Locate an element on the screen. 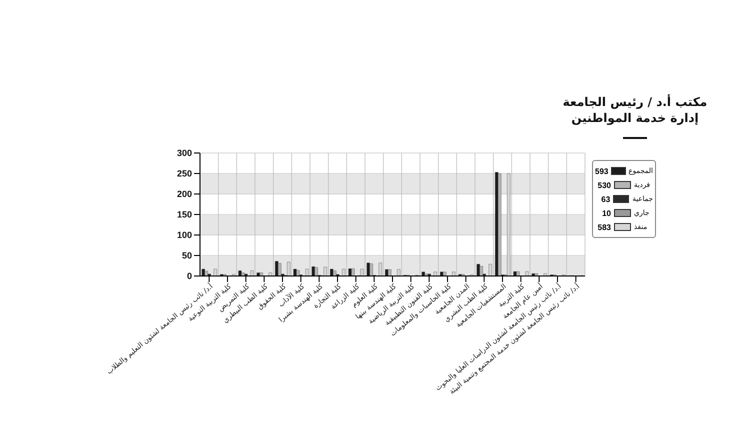 This screenshot has width=750, height=430. y-tick-label: 200 is located at coordinates (184, 194).